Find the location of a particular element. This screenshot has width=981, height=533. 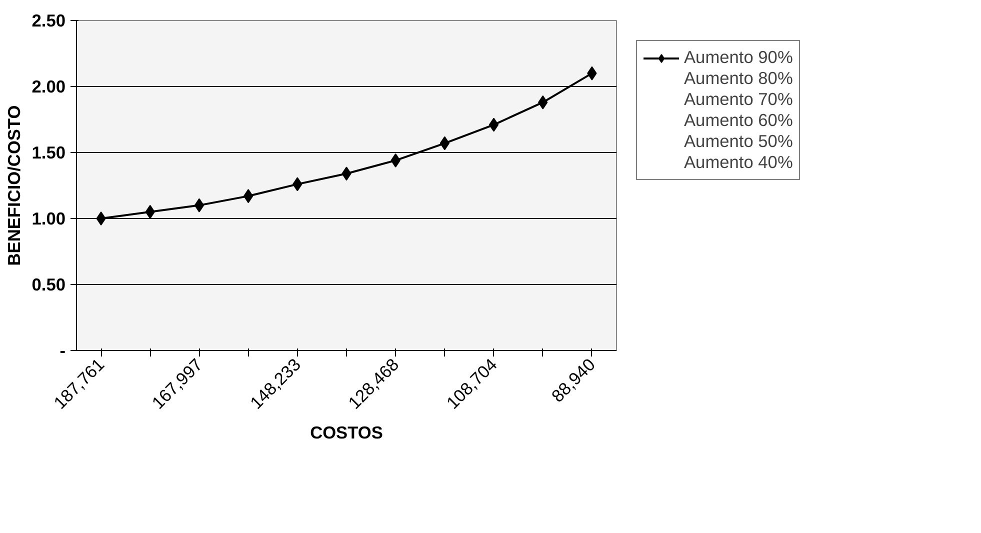

legend-label: Aumento 90% is located at coordinates (738, 57).